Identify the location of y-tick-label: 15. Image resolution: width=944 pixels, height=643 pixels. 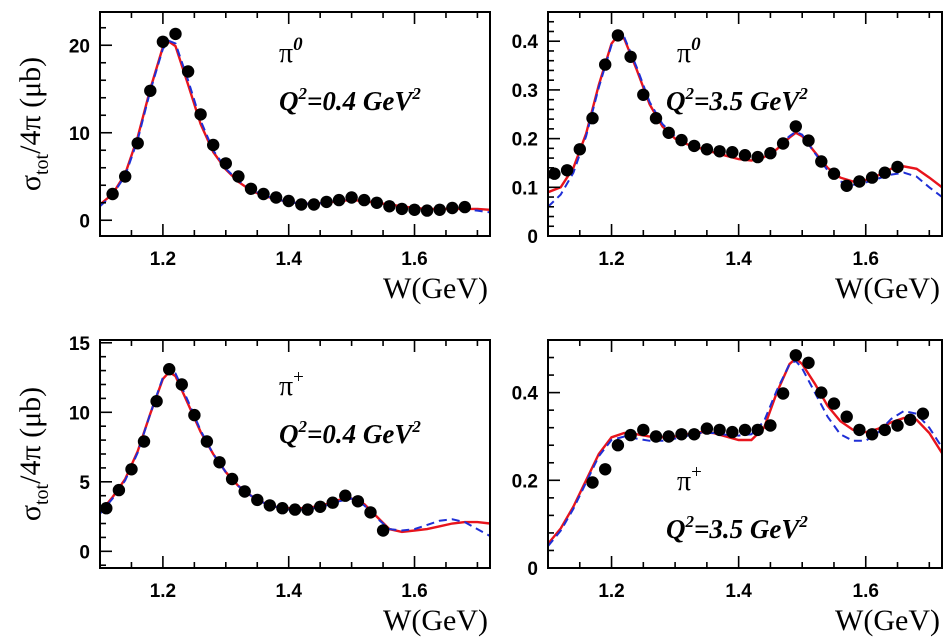
(80, 344).